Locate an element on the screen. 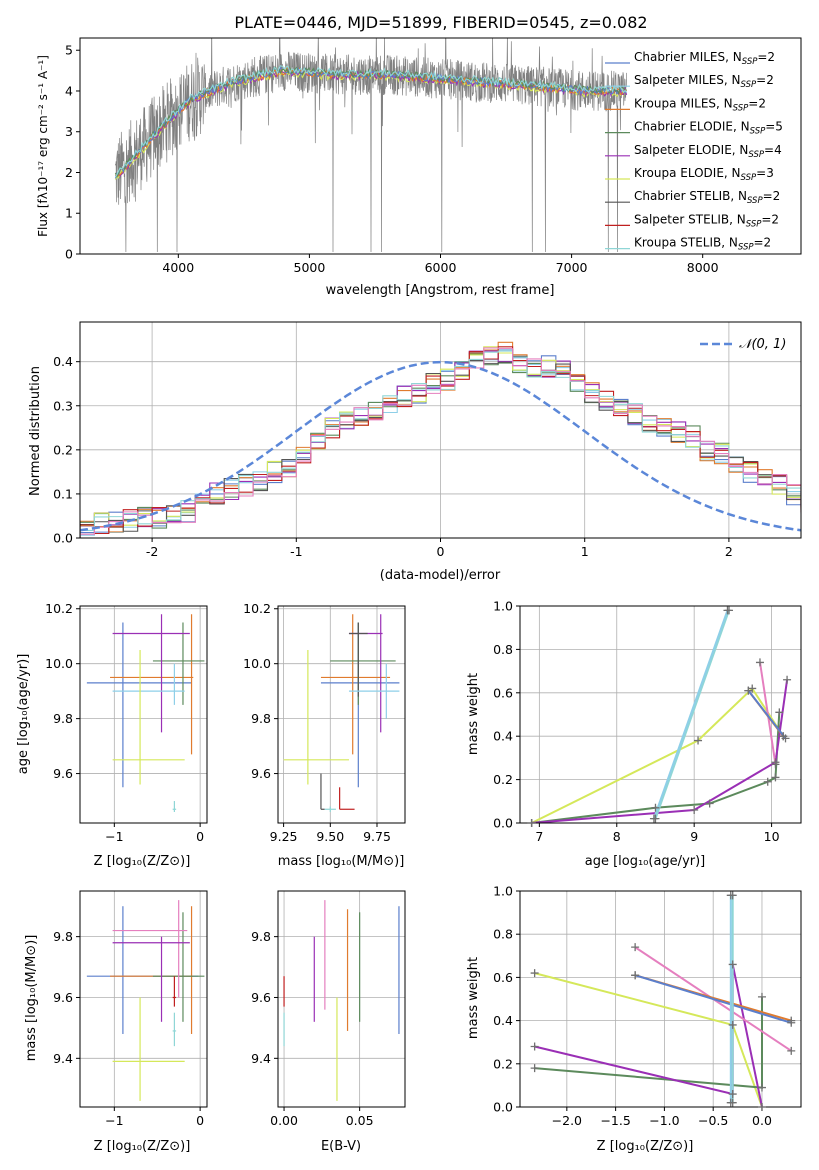 The image size is (819, 1170). x-tick-label: 0.0 is located at coordinates (762, 1120).